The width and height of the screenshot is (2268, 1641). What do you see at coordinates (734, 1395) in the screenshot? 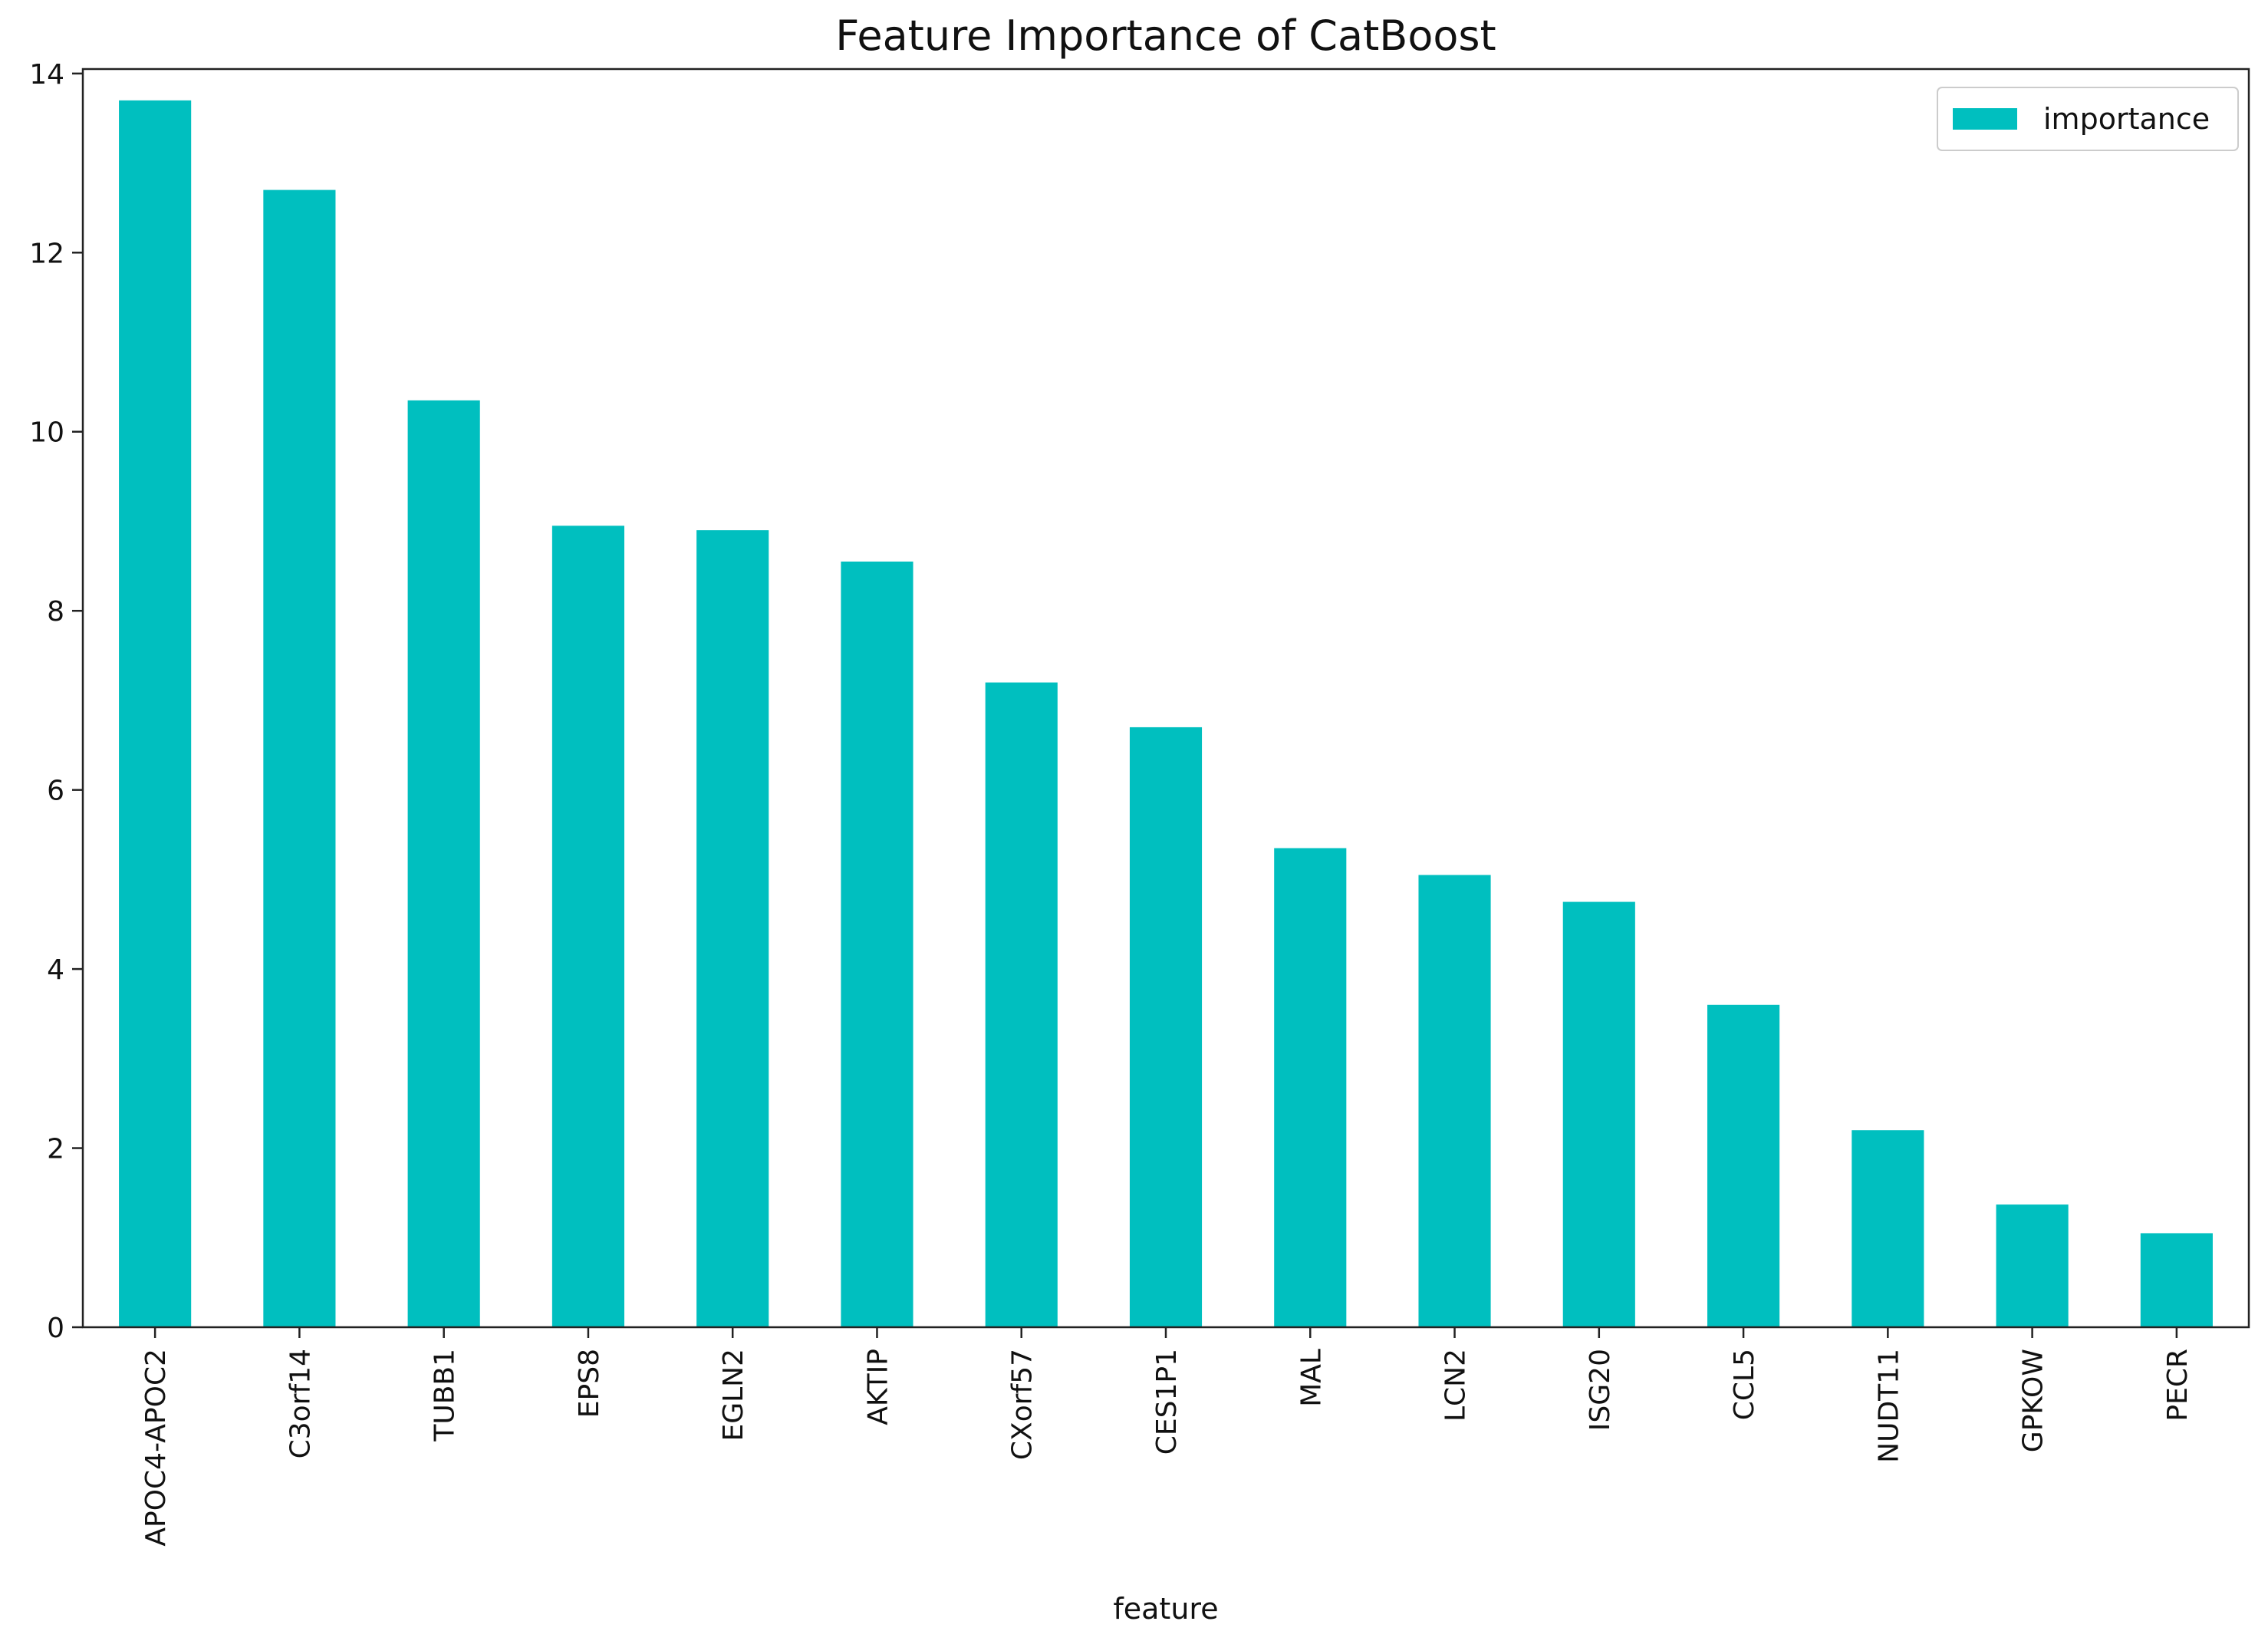
I see `x-tick-label: EGLN2` at bounding box center [734, 1395].